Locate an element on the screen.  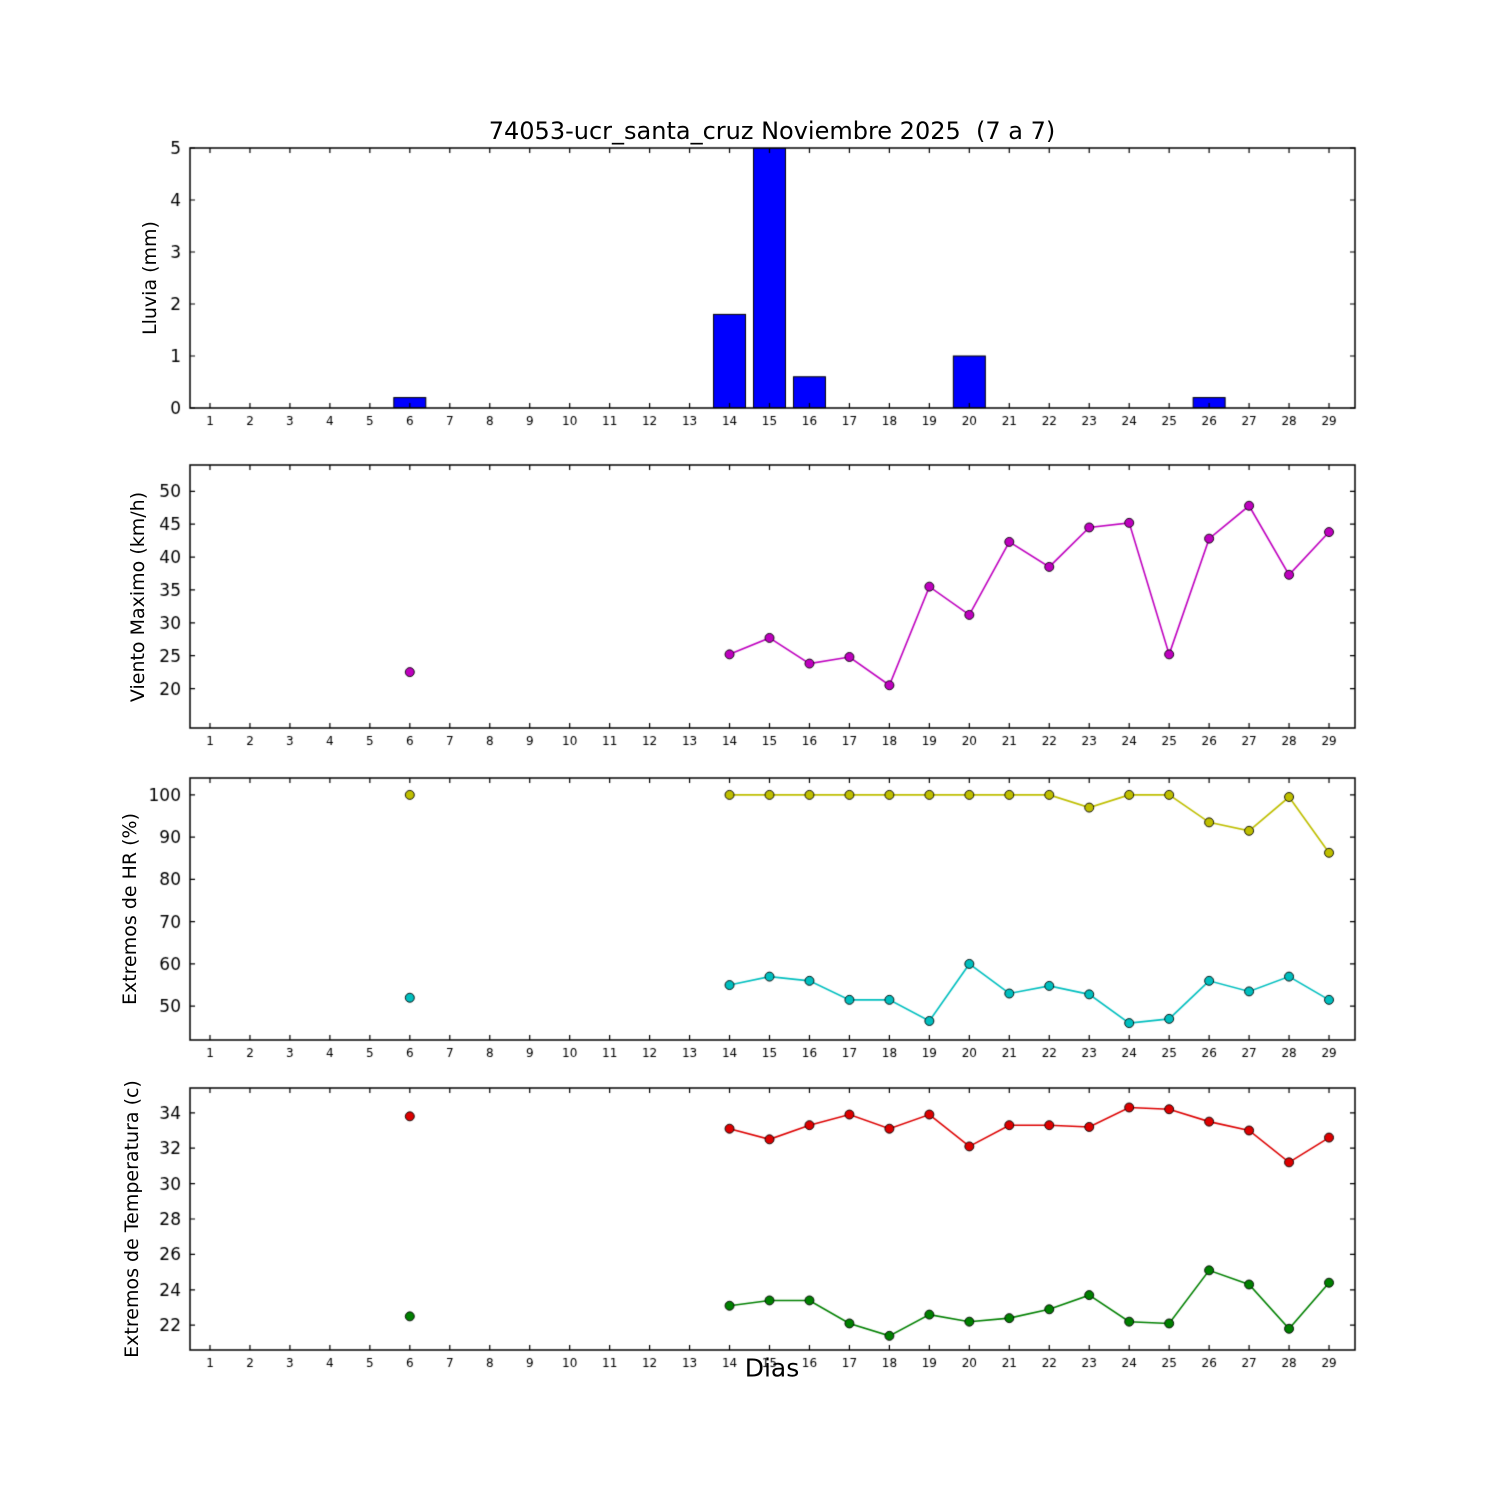
ylabel-lluvia: Lluvia (mm) is located at coordinates (150, 278).